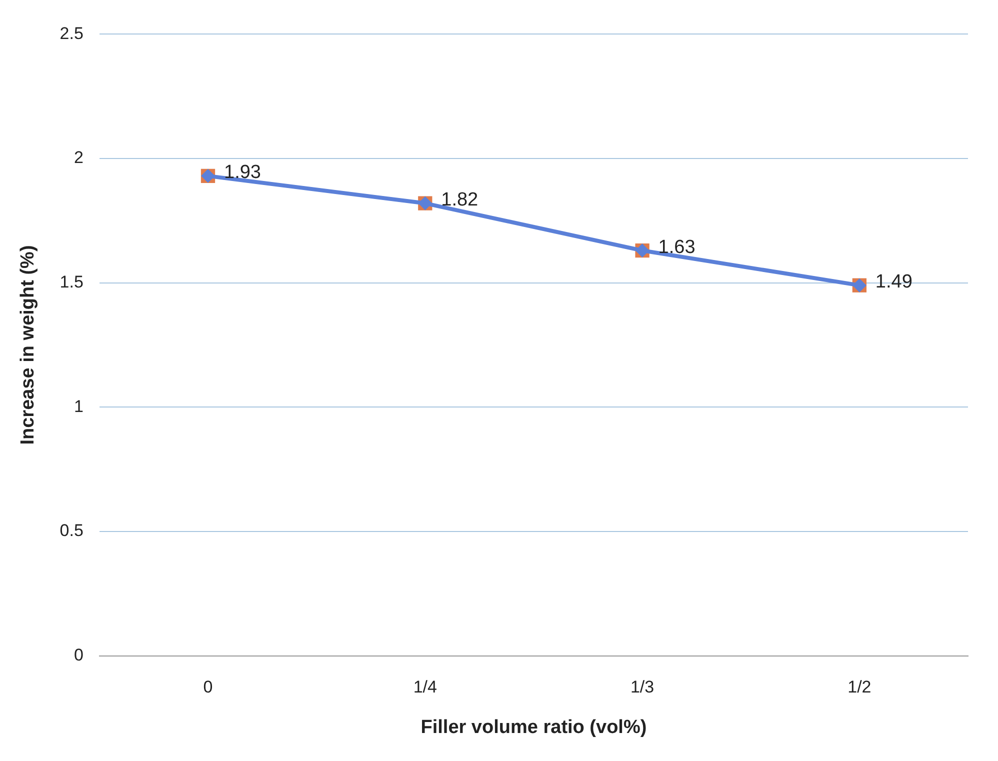 This screenshot has height=761, width=998. Describe the element at coordinates (72, 282) in the screenshot. I see `y-tick-label: 1.5` at that location.